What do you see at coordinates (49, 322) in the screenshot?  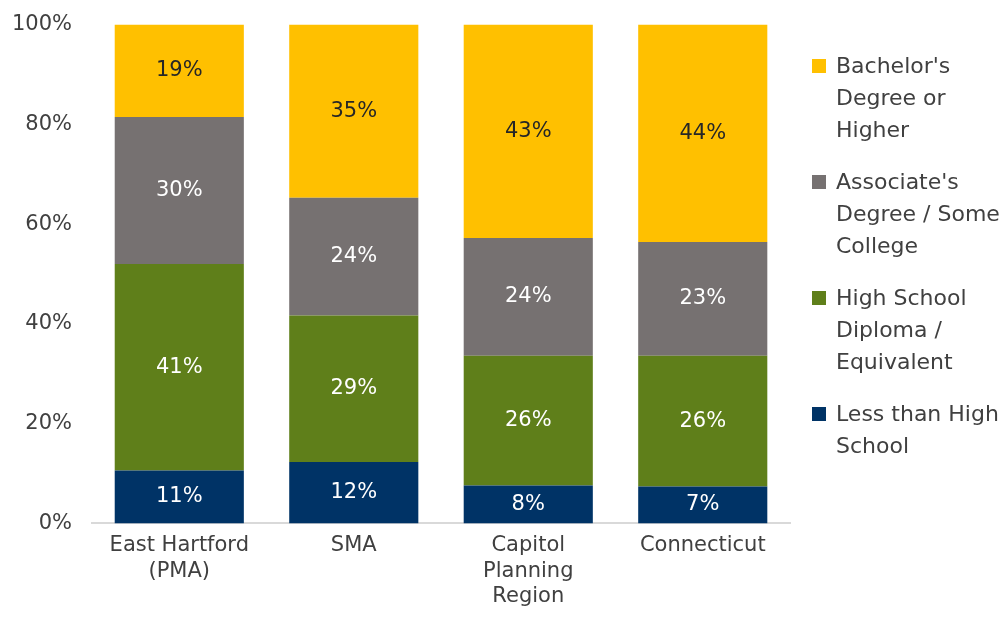 I see `y-tick-label: 40%` at bounding box center [49, 322].